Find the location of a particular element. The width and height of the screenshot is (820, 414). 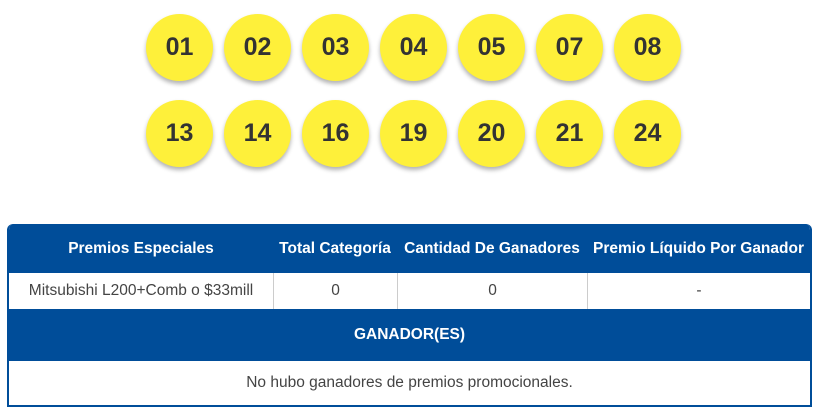

number-ball: 07 is located at coordinates (569, 47).